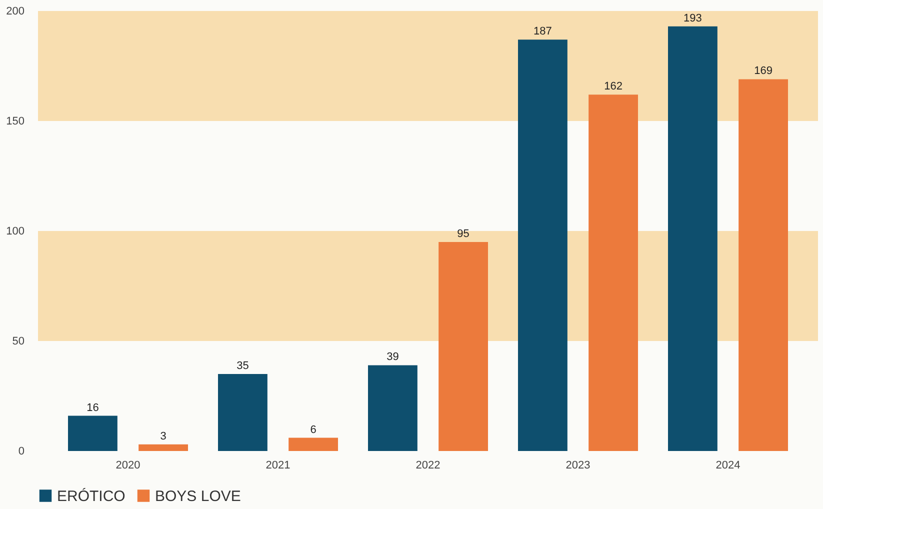 The height and width of the screenshot is (553, 897). I want to click on data-label: 16, so click(92, 408).